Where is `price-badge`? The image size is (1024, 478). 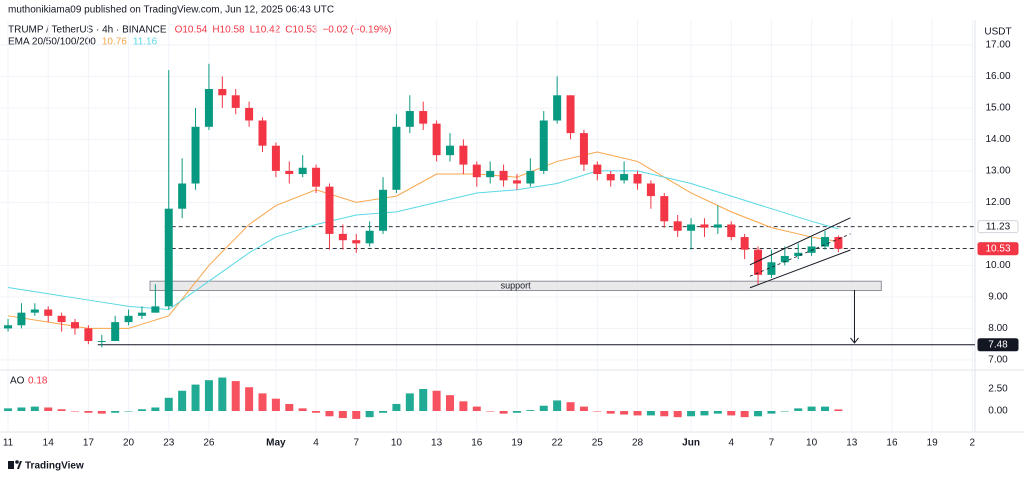
price-badge is located at coordinates (998, 227).